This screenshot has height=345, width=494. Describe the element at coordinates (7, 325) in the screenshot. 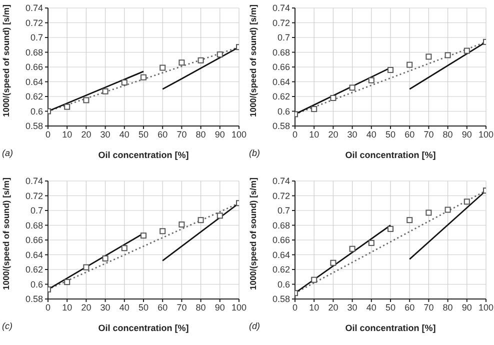

I see `text: (c)` at that location.